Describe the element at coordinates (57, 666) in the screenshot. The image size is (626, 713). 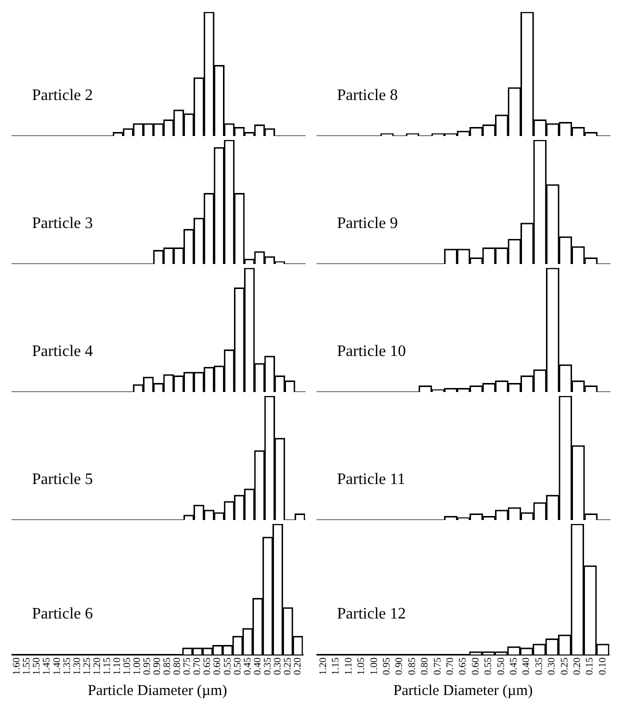
I see `x-tick-label: 1.40` at that location.